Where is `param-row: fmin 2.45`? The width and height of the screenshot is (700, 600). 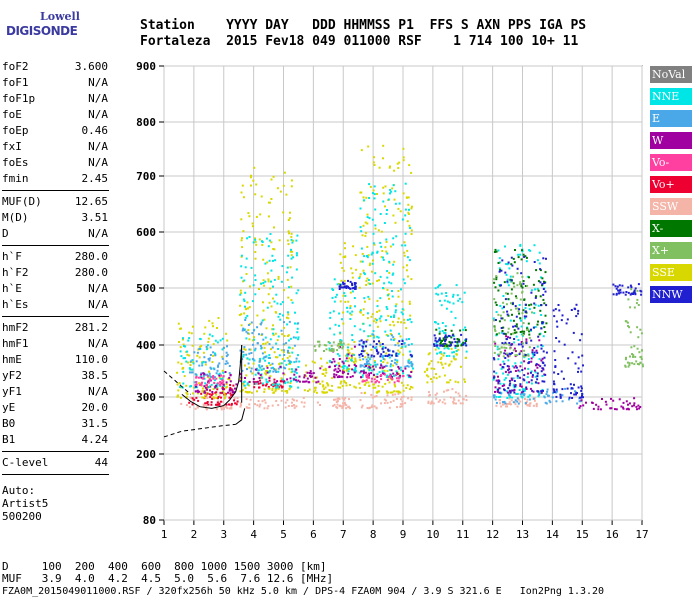 param-row: fmin 2.45 is located at coordinates (55, 180).